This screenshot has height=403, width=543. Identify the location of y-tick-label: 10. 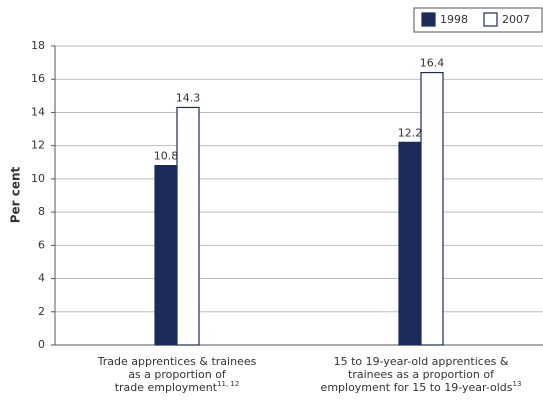
(38, 178).